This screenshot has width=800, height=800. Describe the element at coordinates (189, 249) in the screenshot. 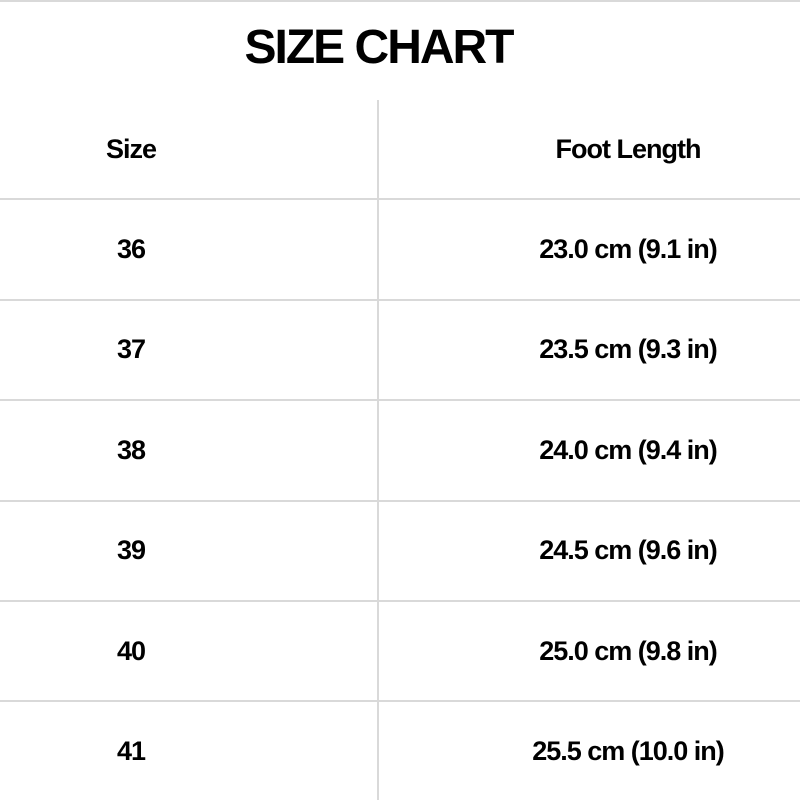

I see `size-cell: 36` at that location.